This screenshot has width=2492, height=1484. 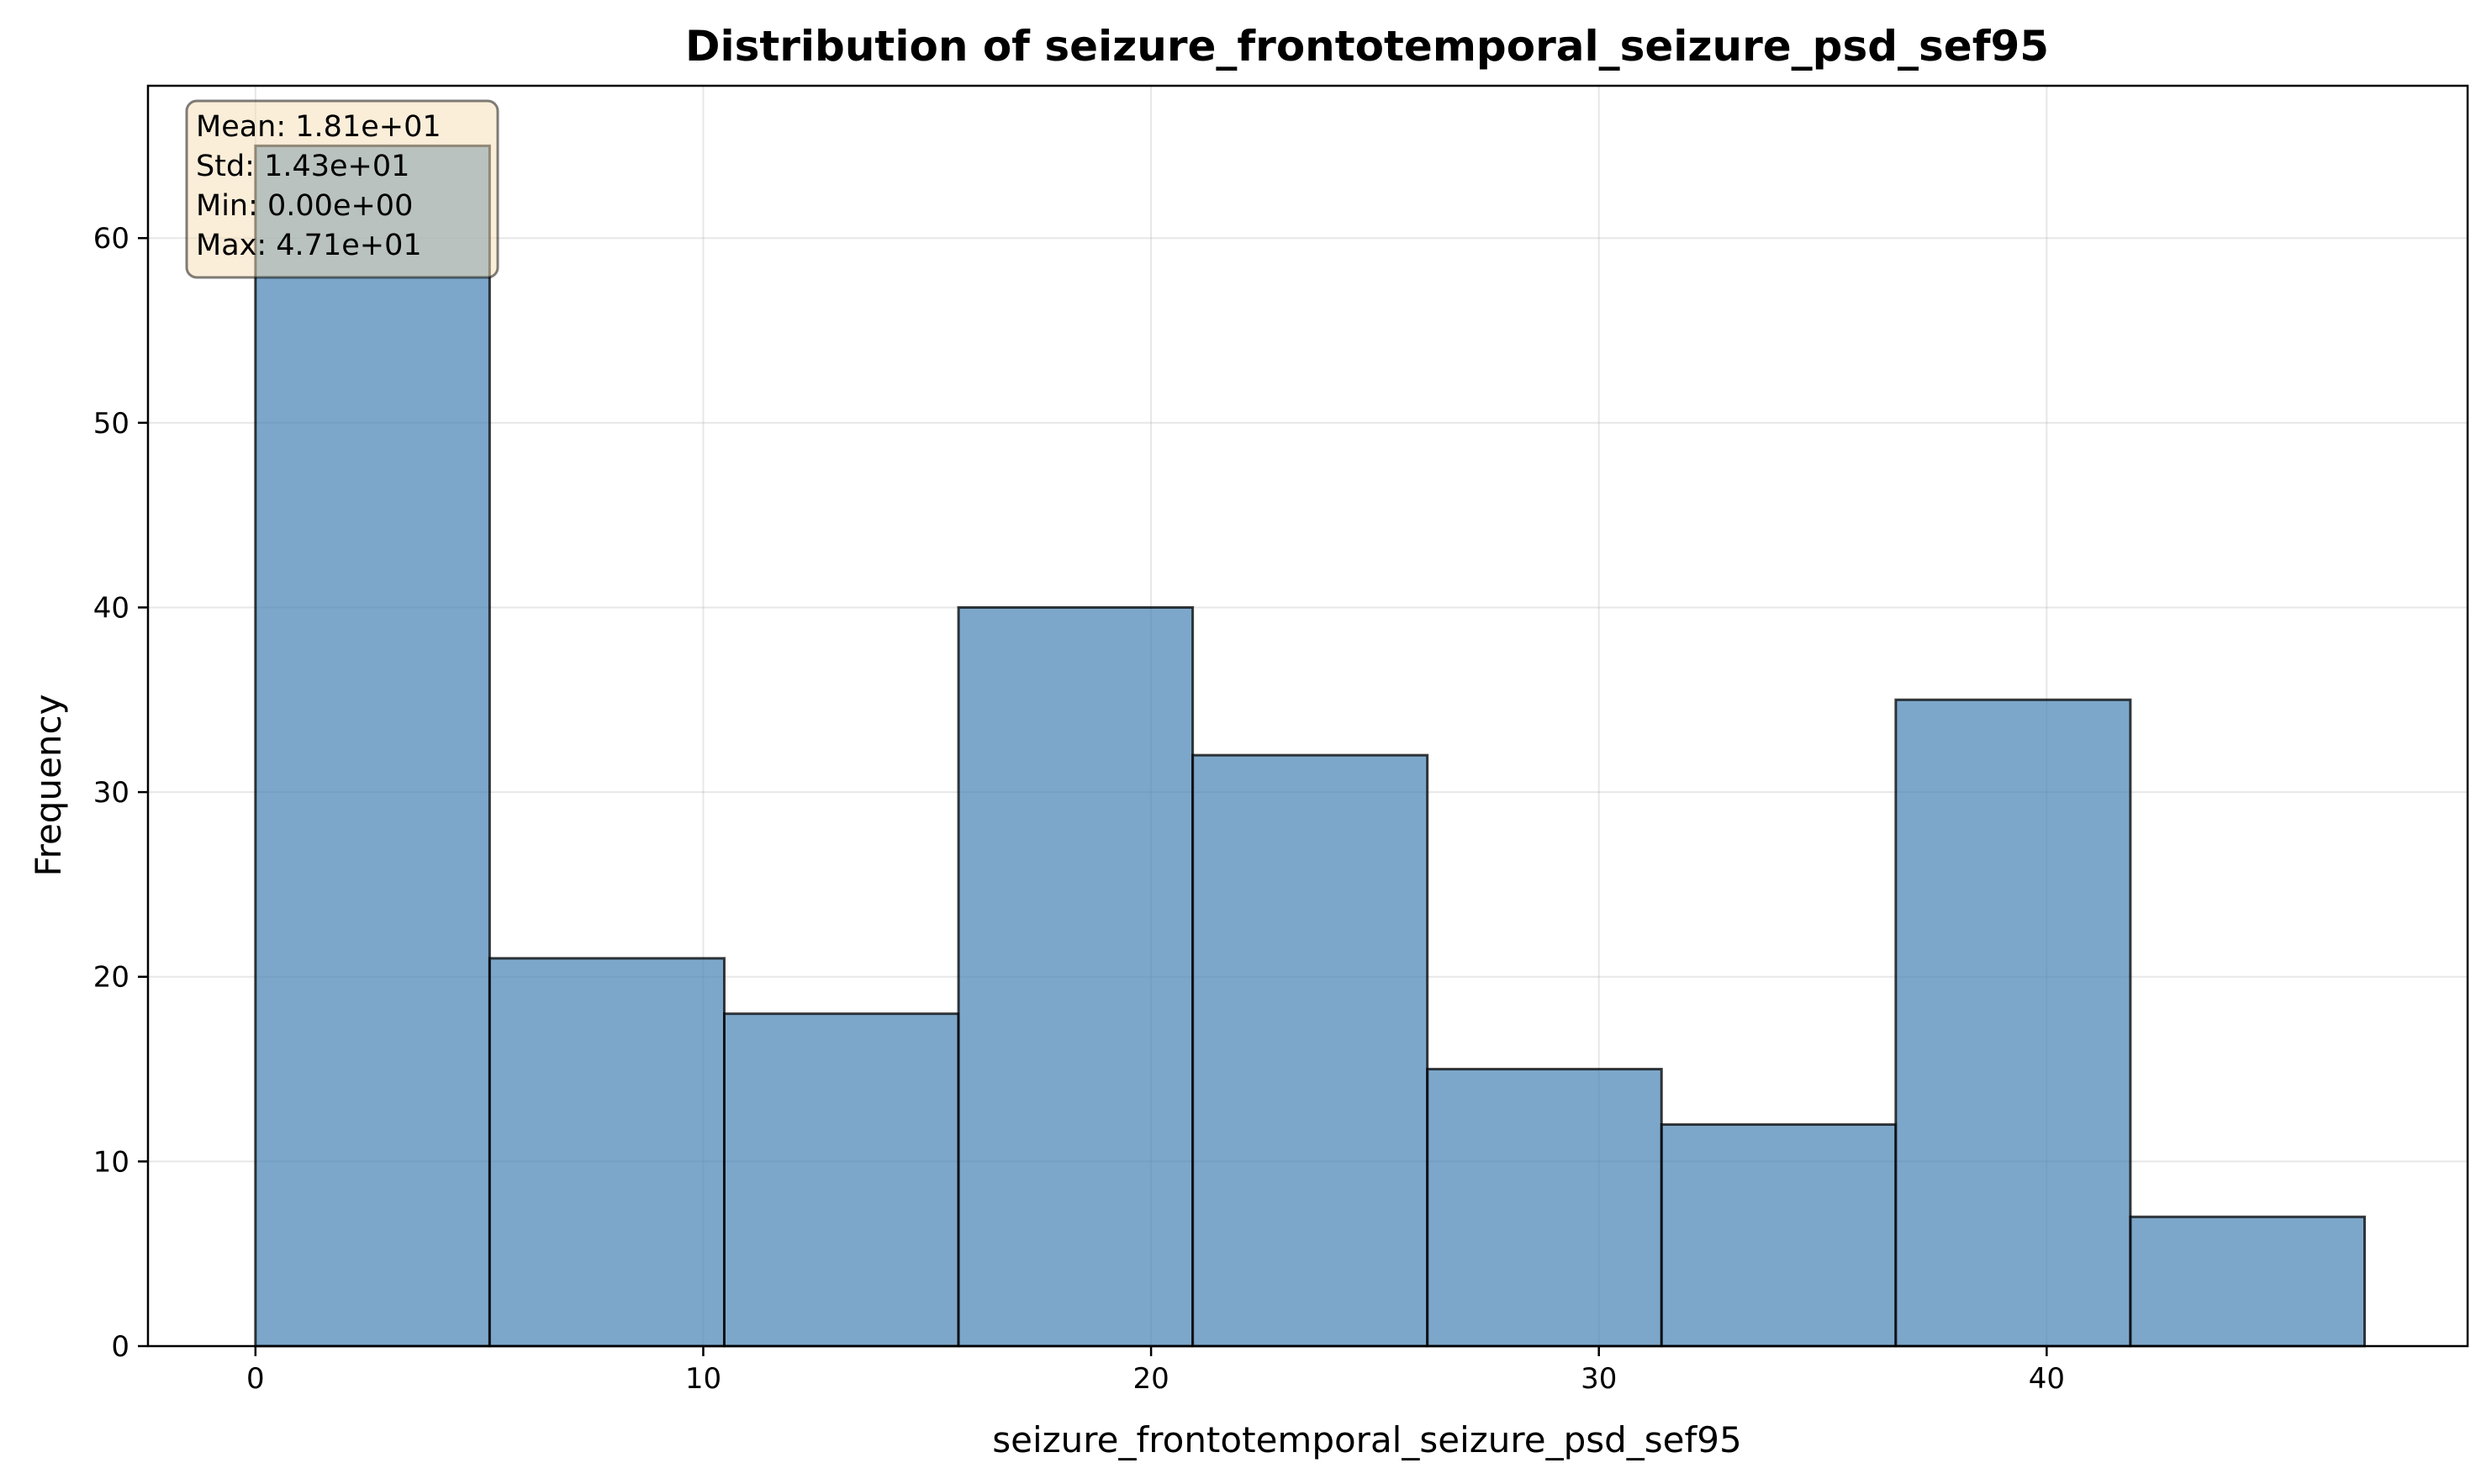 I want to click on y-tick-label: 50, so click(x=111, y=424).